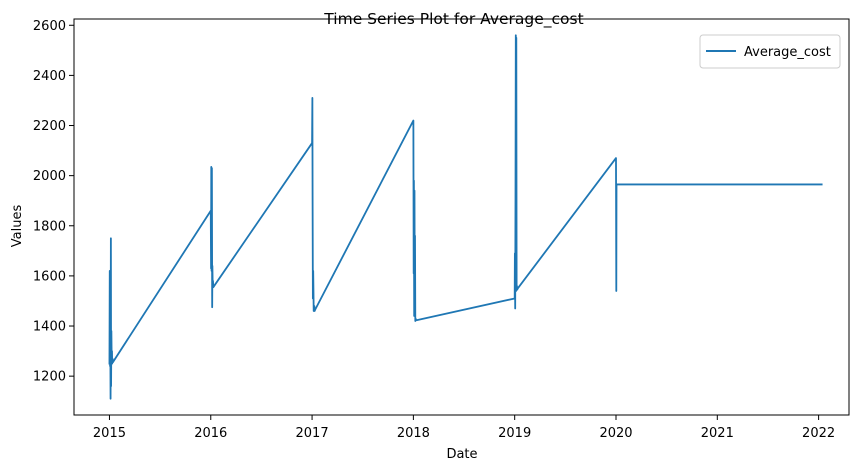 This screenshot has width=859, height=470. I want to click on y-tick-label: 1800, so click(49, 226).